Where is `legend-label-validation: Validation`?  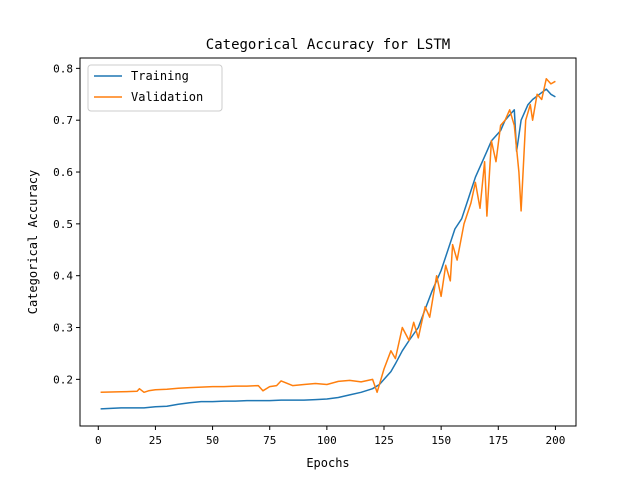 legend-label-validation: Validation is located at coordinates (167, 97).